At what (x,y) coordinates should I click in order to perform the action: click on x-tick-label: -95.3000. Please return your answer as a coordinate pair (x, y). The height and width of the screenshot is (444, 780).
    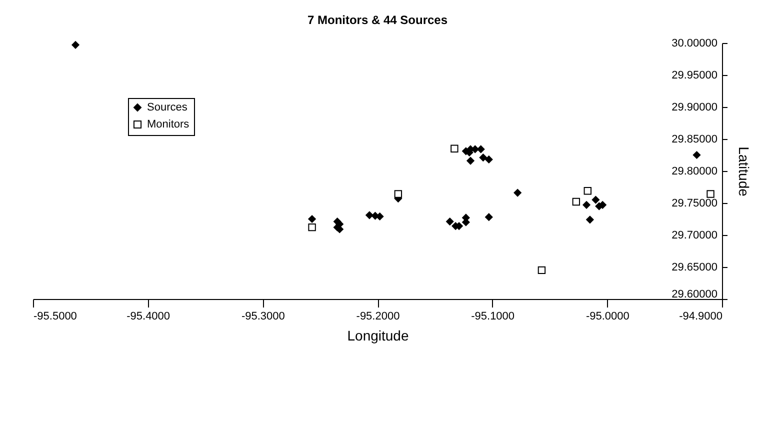
    Looking at the image, I should click on (263, 316).